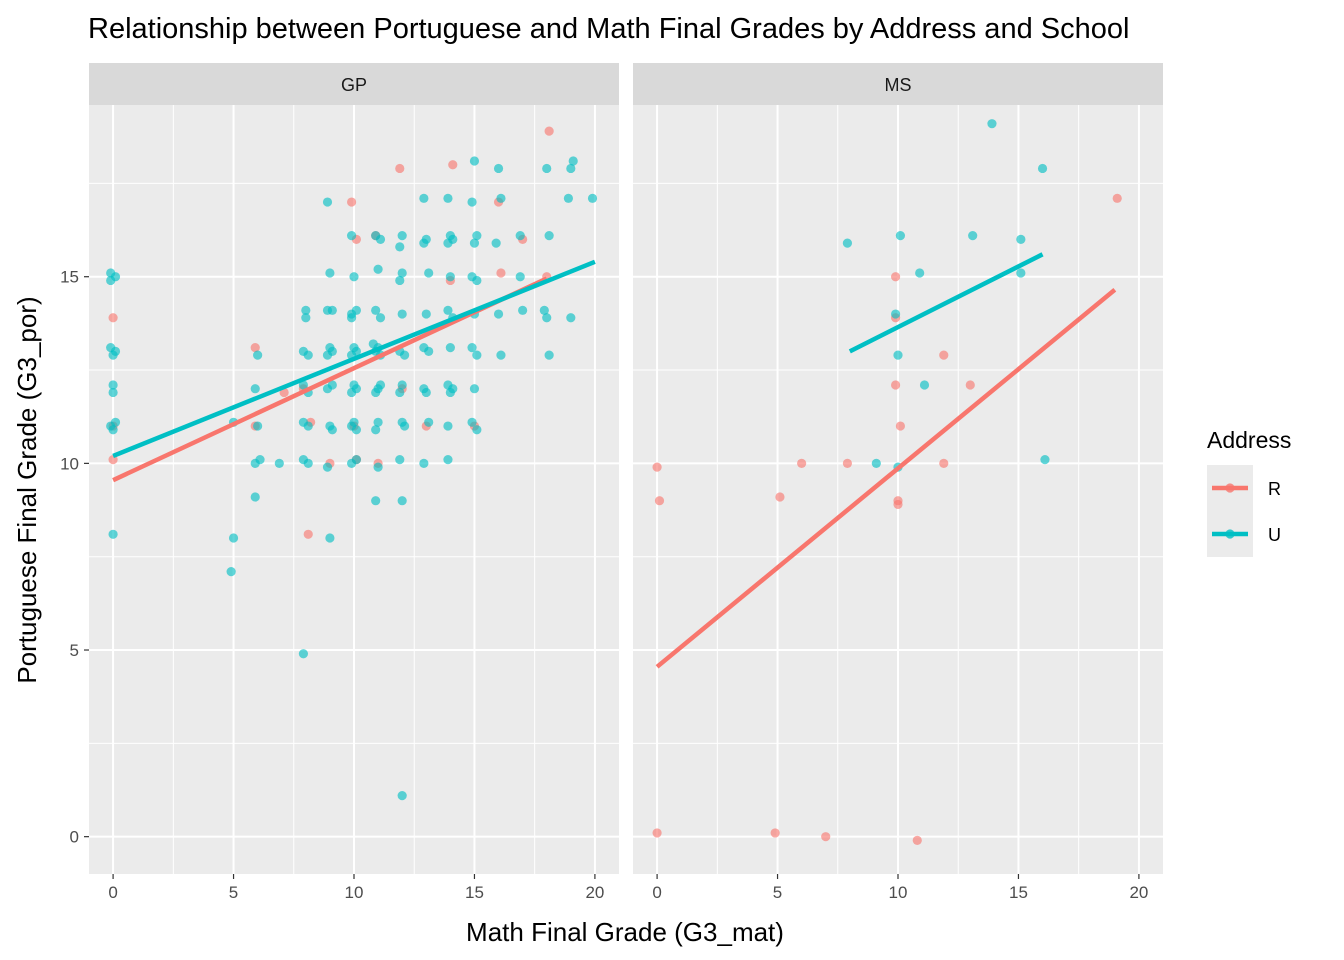 The image size is (1344, 960). What do you see at coordinates (886, 478) in the screenshot?
I see `trend-line-r` at bounding box center [886, 478].